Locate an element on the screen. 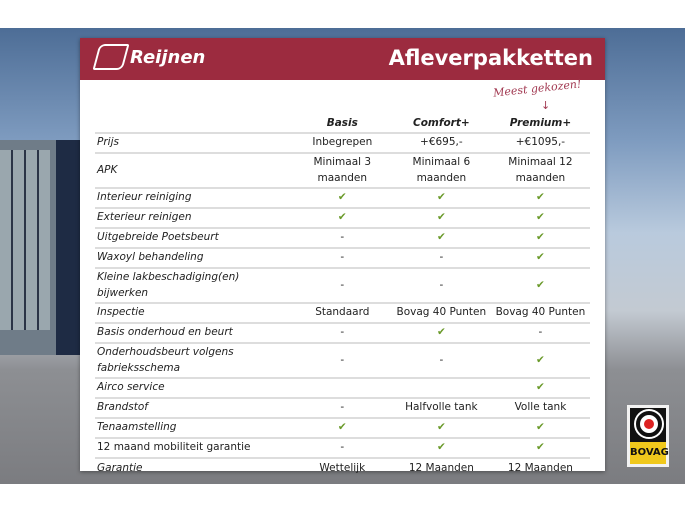 Image resolution: width=685 pixels, height=514 pixels. column-premium: Premium+ is located at coordinates (540, 123).